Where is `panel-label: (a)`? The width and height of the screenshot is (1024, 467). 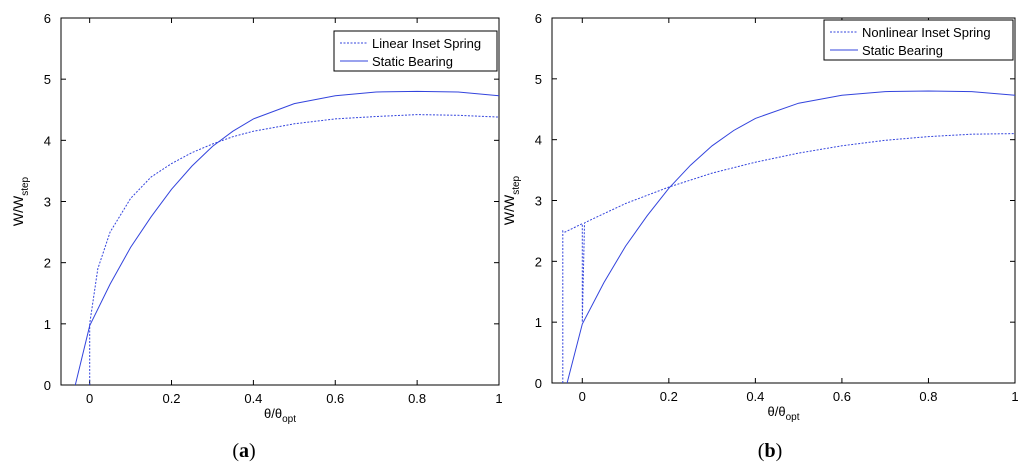
panel-label: (a) is located at coordinates (243, 451).